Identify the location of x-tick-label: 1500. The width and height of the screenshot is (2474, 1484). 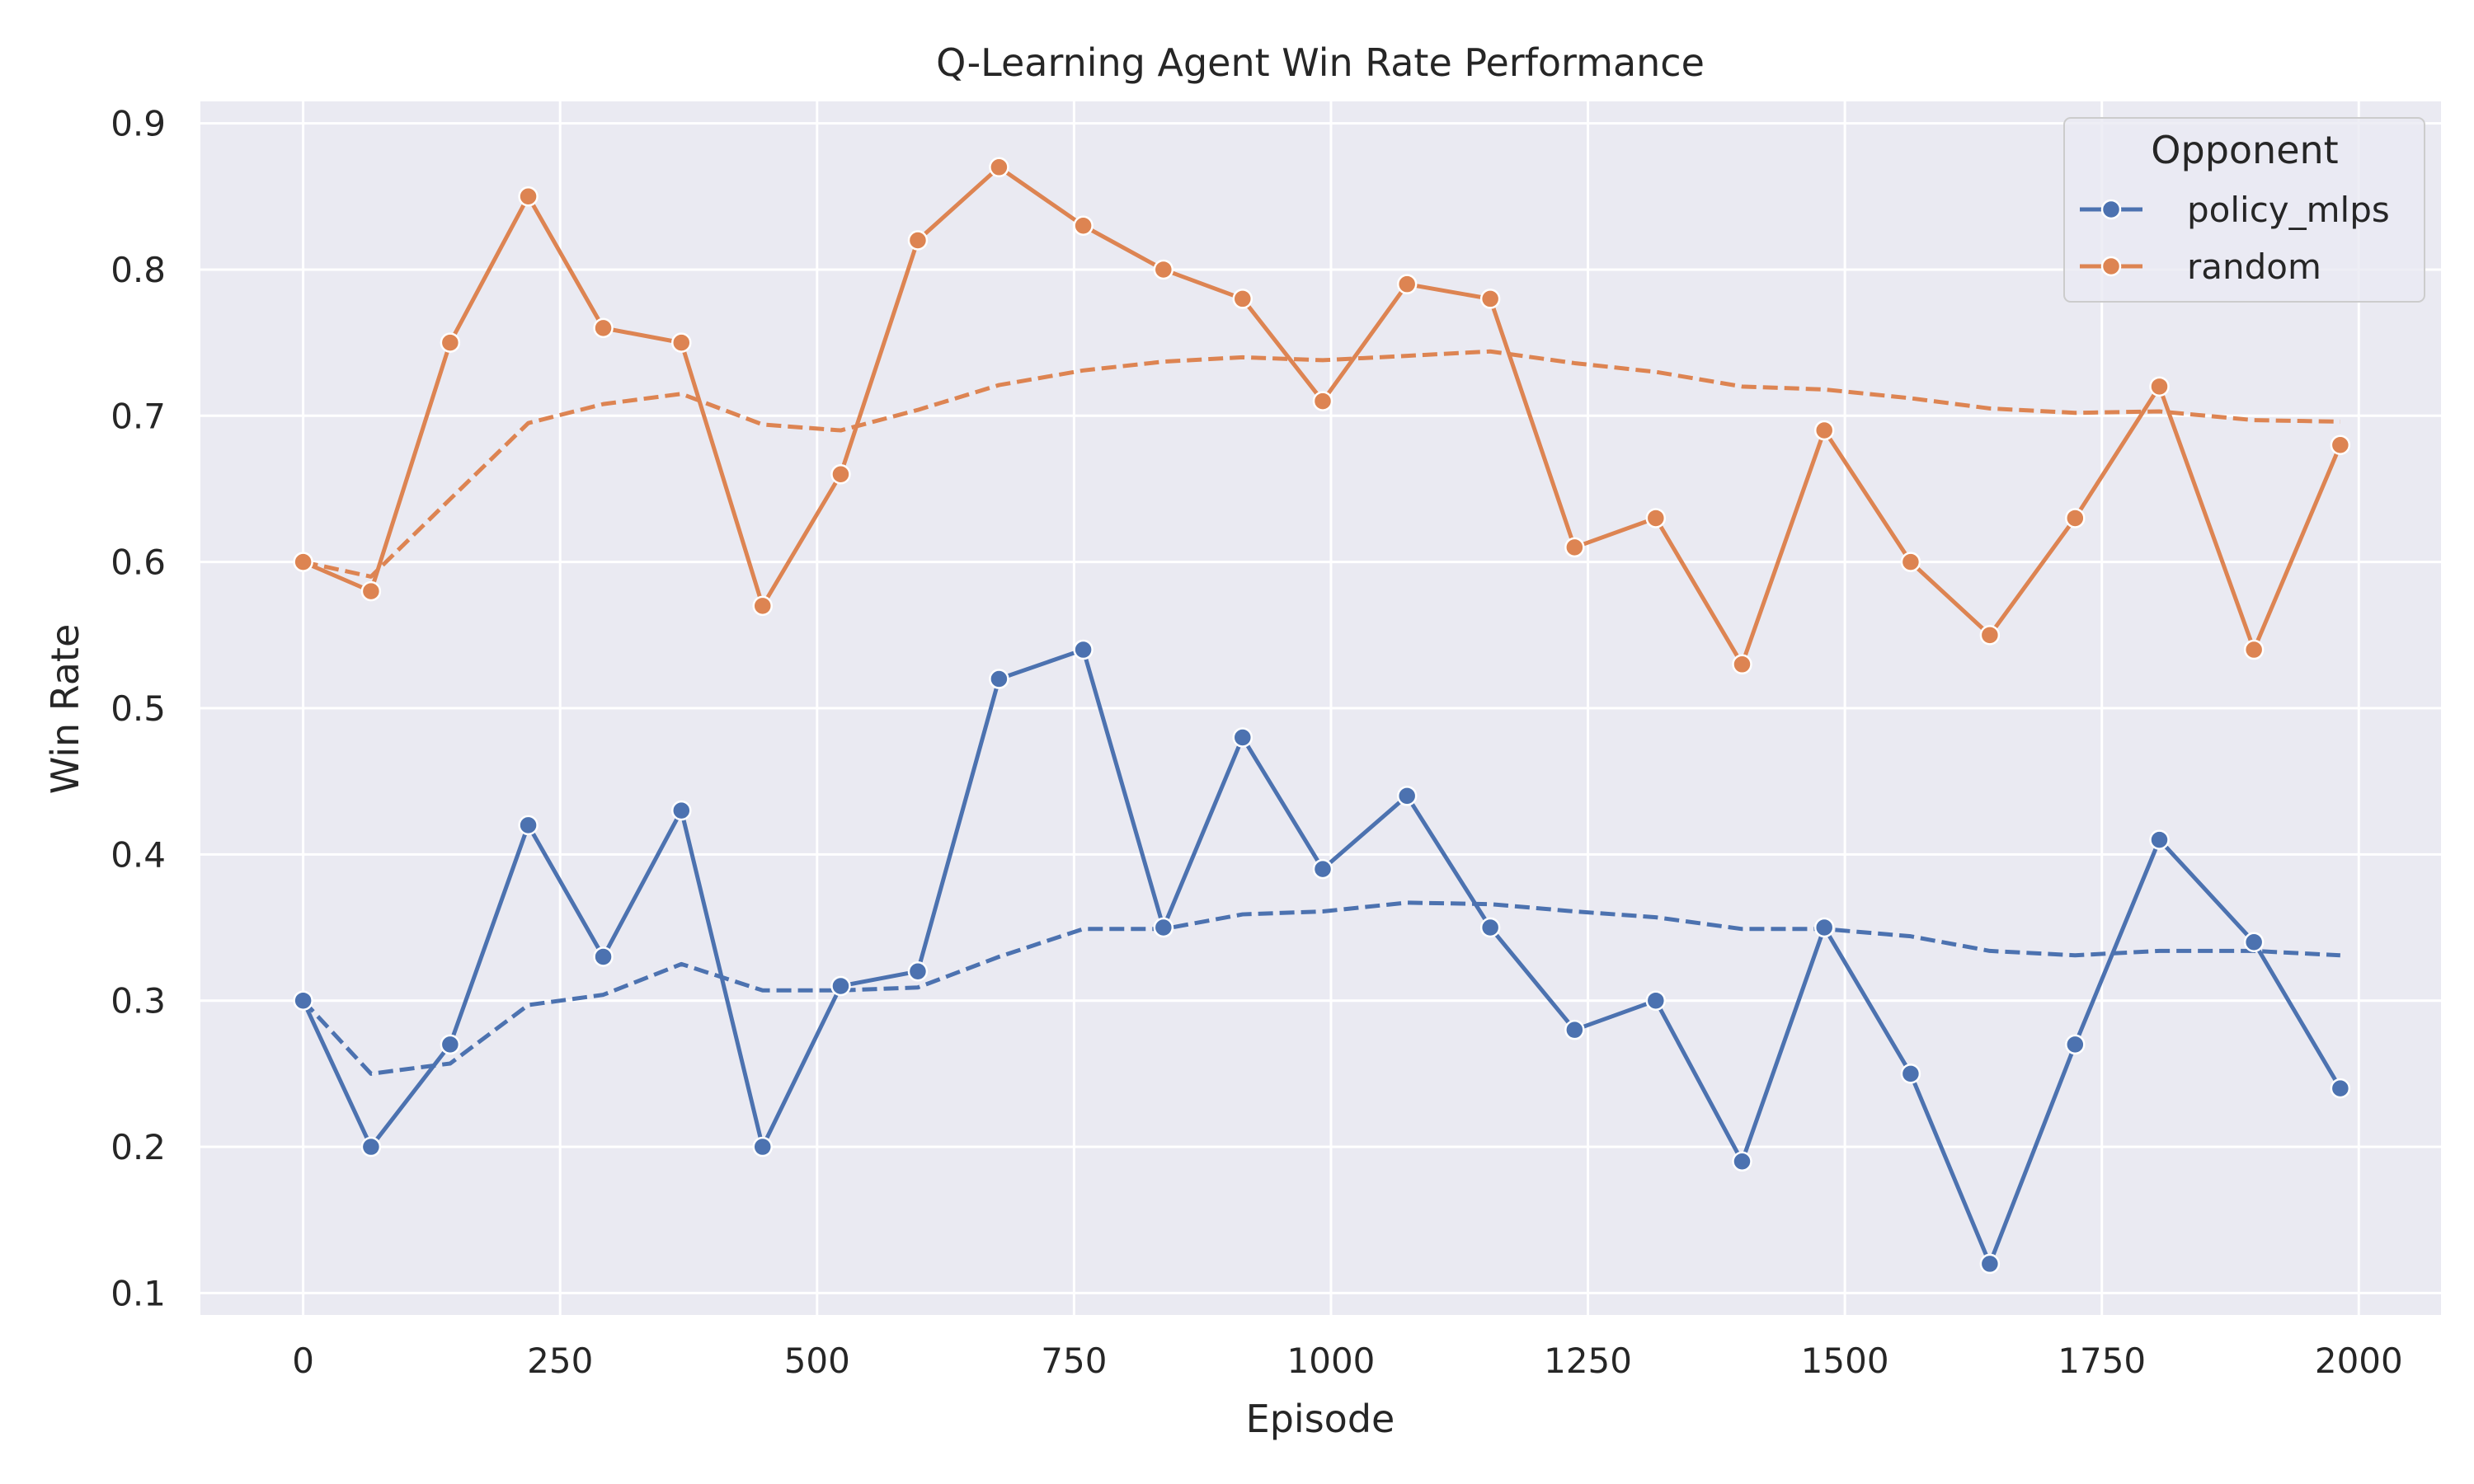
(1845, 1361).